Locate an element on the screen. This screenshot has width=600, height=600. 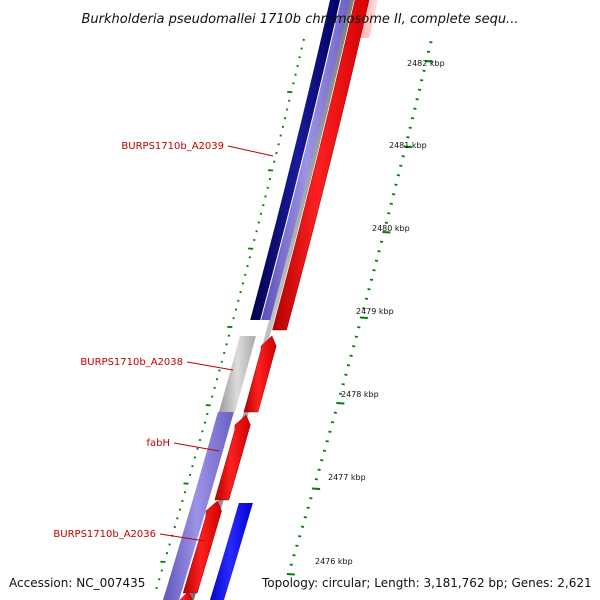
gene-label: BURPS1710b_A2038 is located at coordinates (131, 362).